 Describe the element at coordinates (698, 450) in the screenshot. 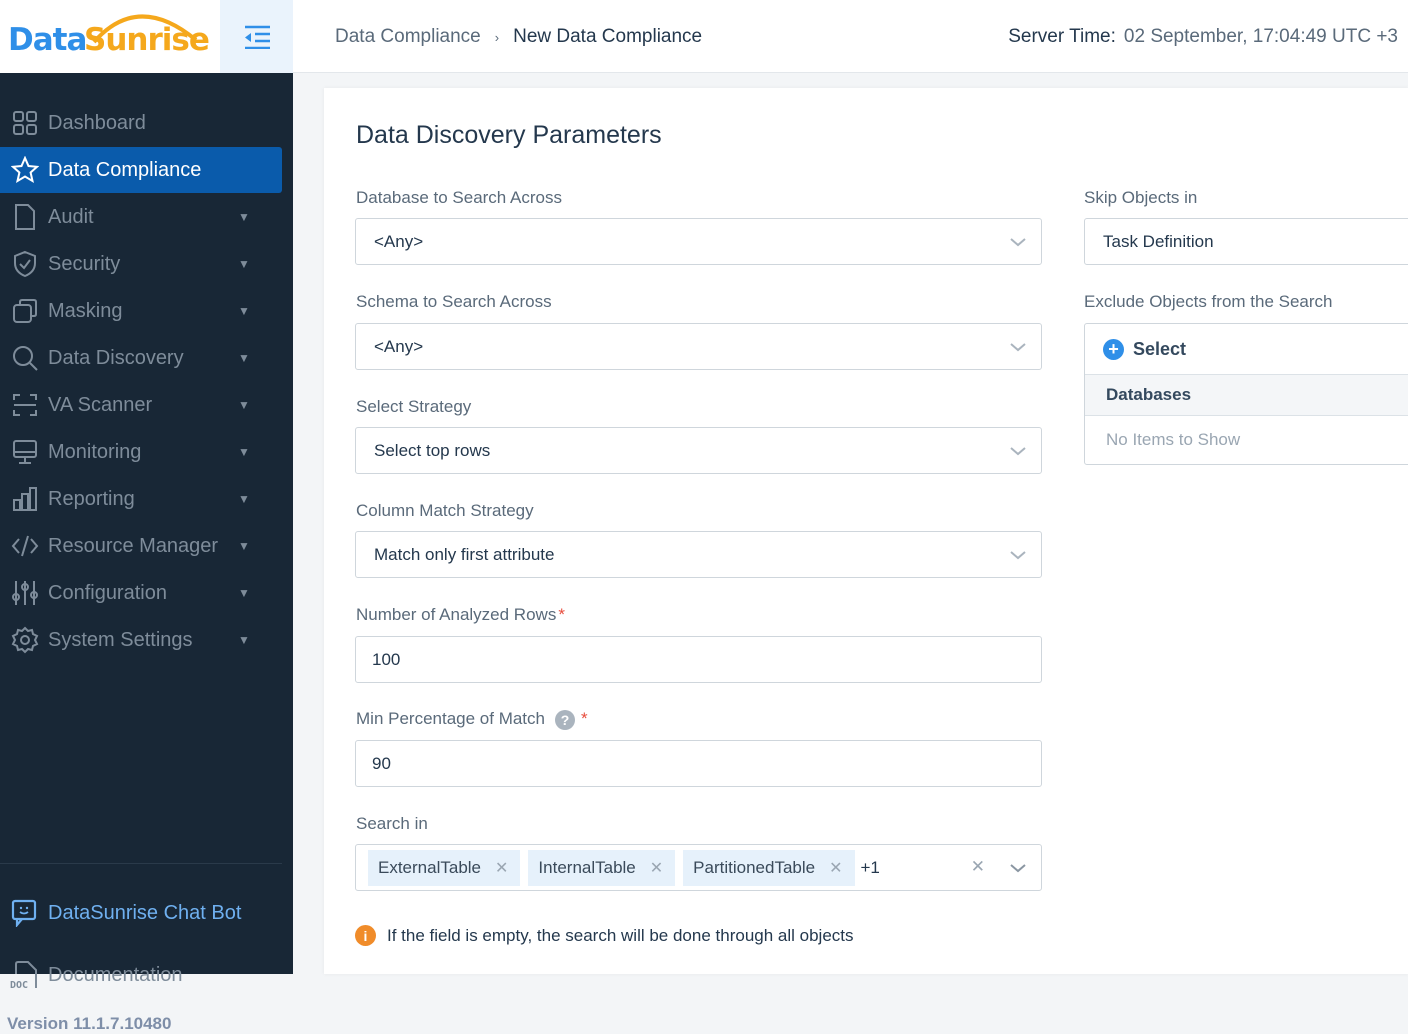

I see `strategy-select: Select top rows` at that location.